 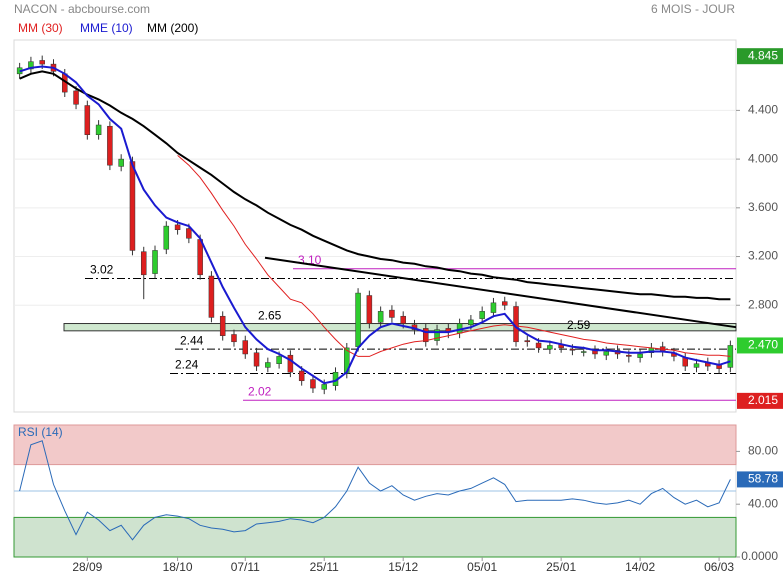 I want to click on x-tick-label: 05/01, so click(x=482, y=567).